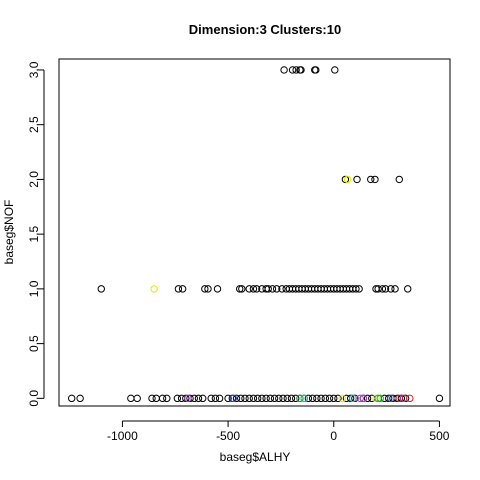 This screenshot has height=480, width=480. What do you see at coordinates (278, 432) in the screenshot?
I see `x-axis-ticks: -1000 -500 0 500` at bounding box center [278, 432].